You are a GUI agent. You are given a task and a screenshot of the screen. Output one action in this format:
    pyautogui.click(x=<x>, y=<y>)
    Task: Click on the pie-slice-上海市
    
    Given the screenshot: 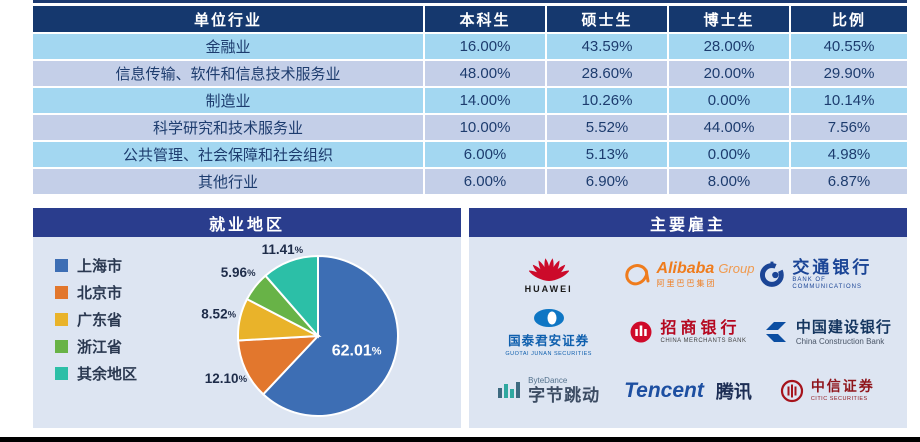 What is the action you would take?
    pyautogui.click(x=330, y=335)
    